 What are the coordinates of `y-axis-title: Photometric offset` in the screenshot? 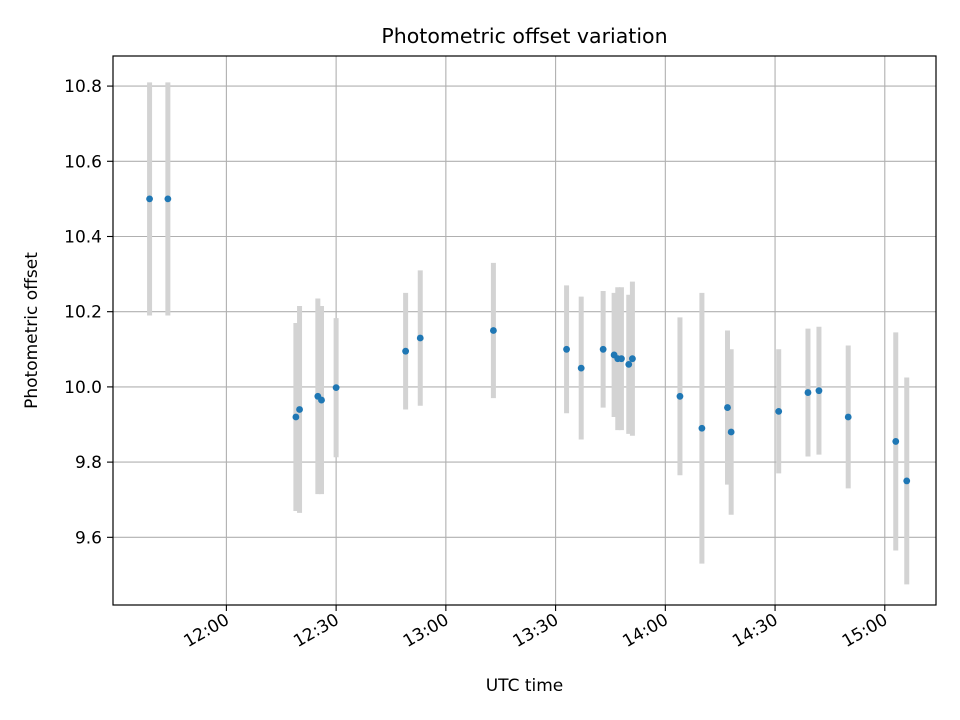 It's located at (32, 330).